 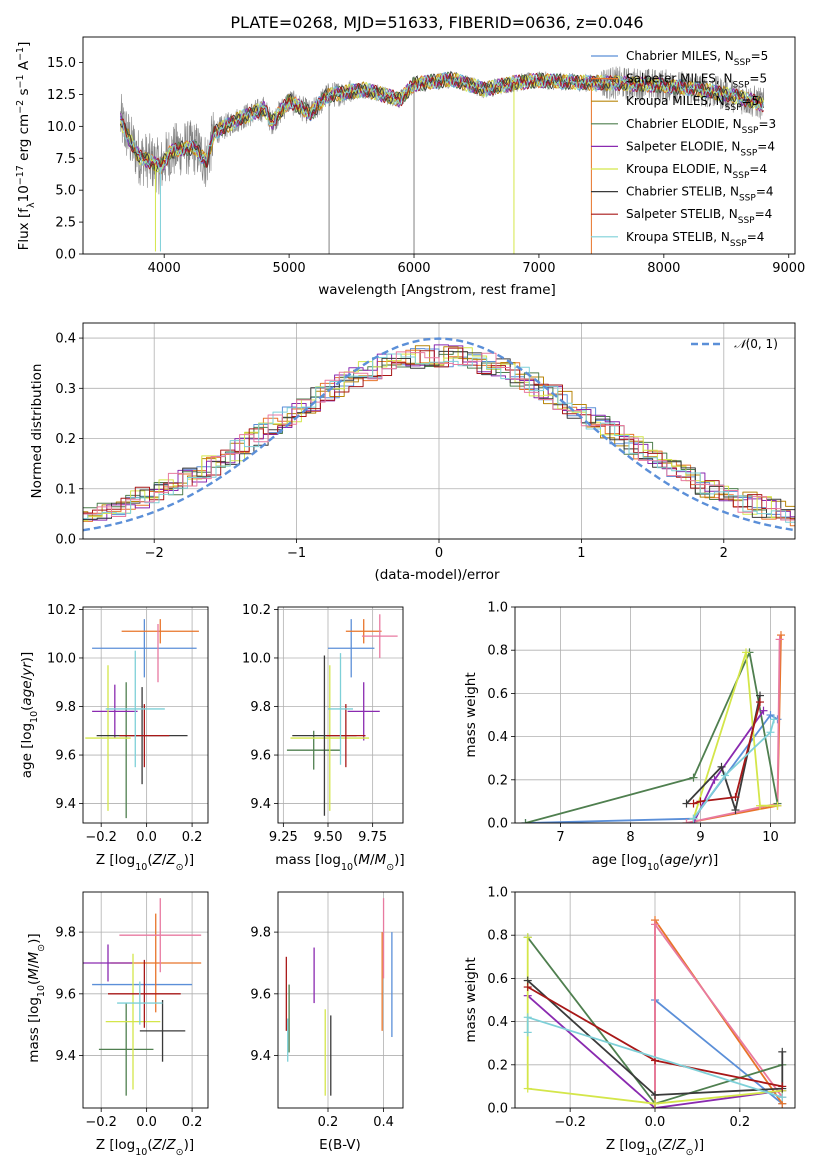 What do you see at coordinates (727, 753) in the screenshot?
I see `mass-weight-line` at bounding box center [727, 753].